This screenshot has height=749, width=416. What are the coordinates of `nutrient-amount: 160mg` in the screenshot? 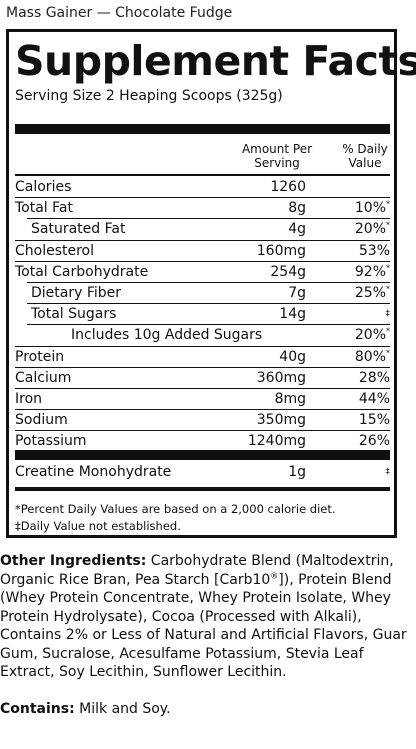 It's located at (281, 250).